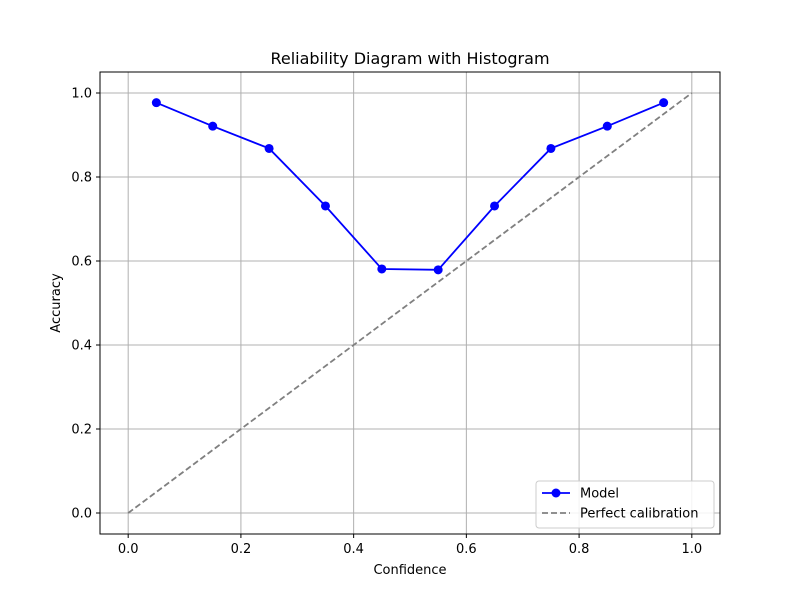 The image size is (800, 600). I want to click on legend-model-marker, so click(556, 493).